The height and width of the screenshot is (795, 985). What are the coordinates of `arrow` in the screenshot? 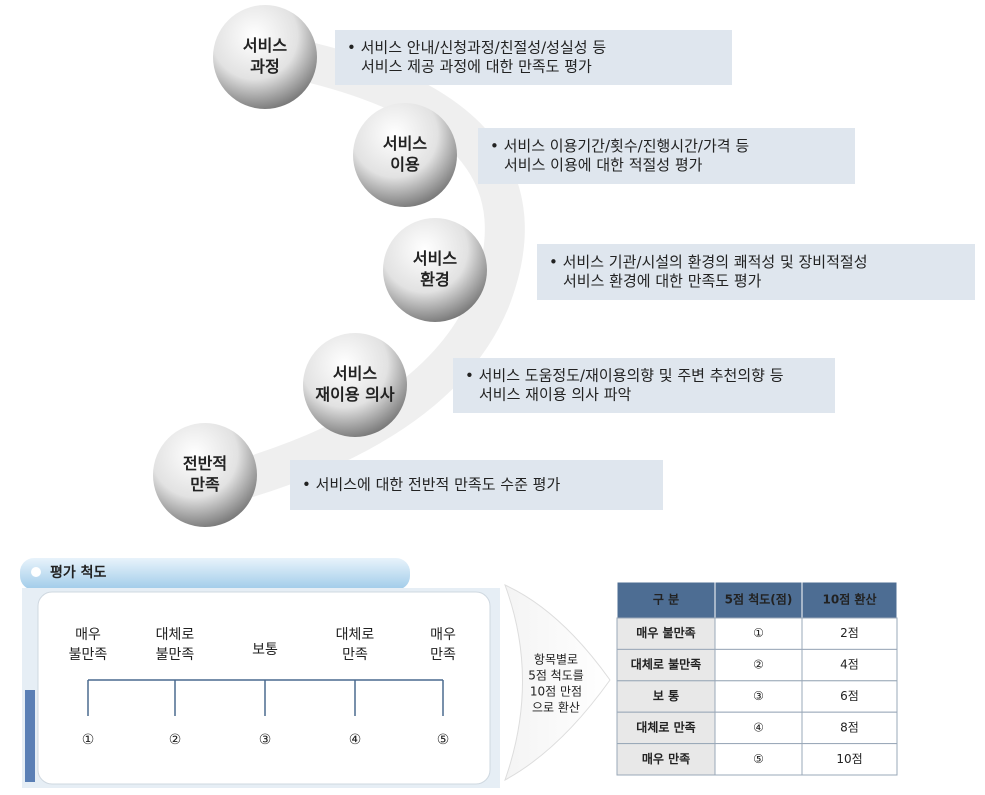 It's located at (557, 683).